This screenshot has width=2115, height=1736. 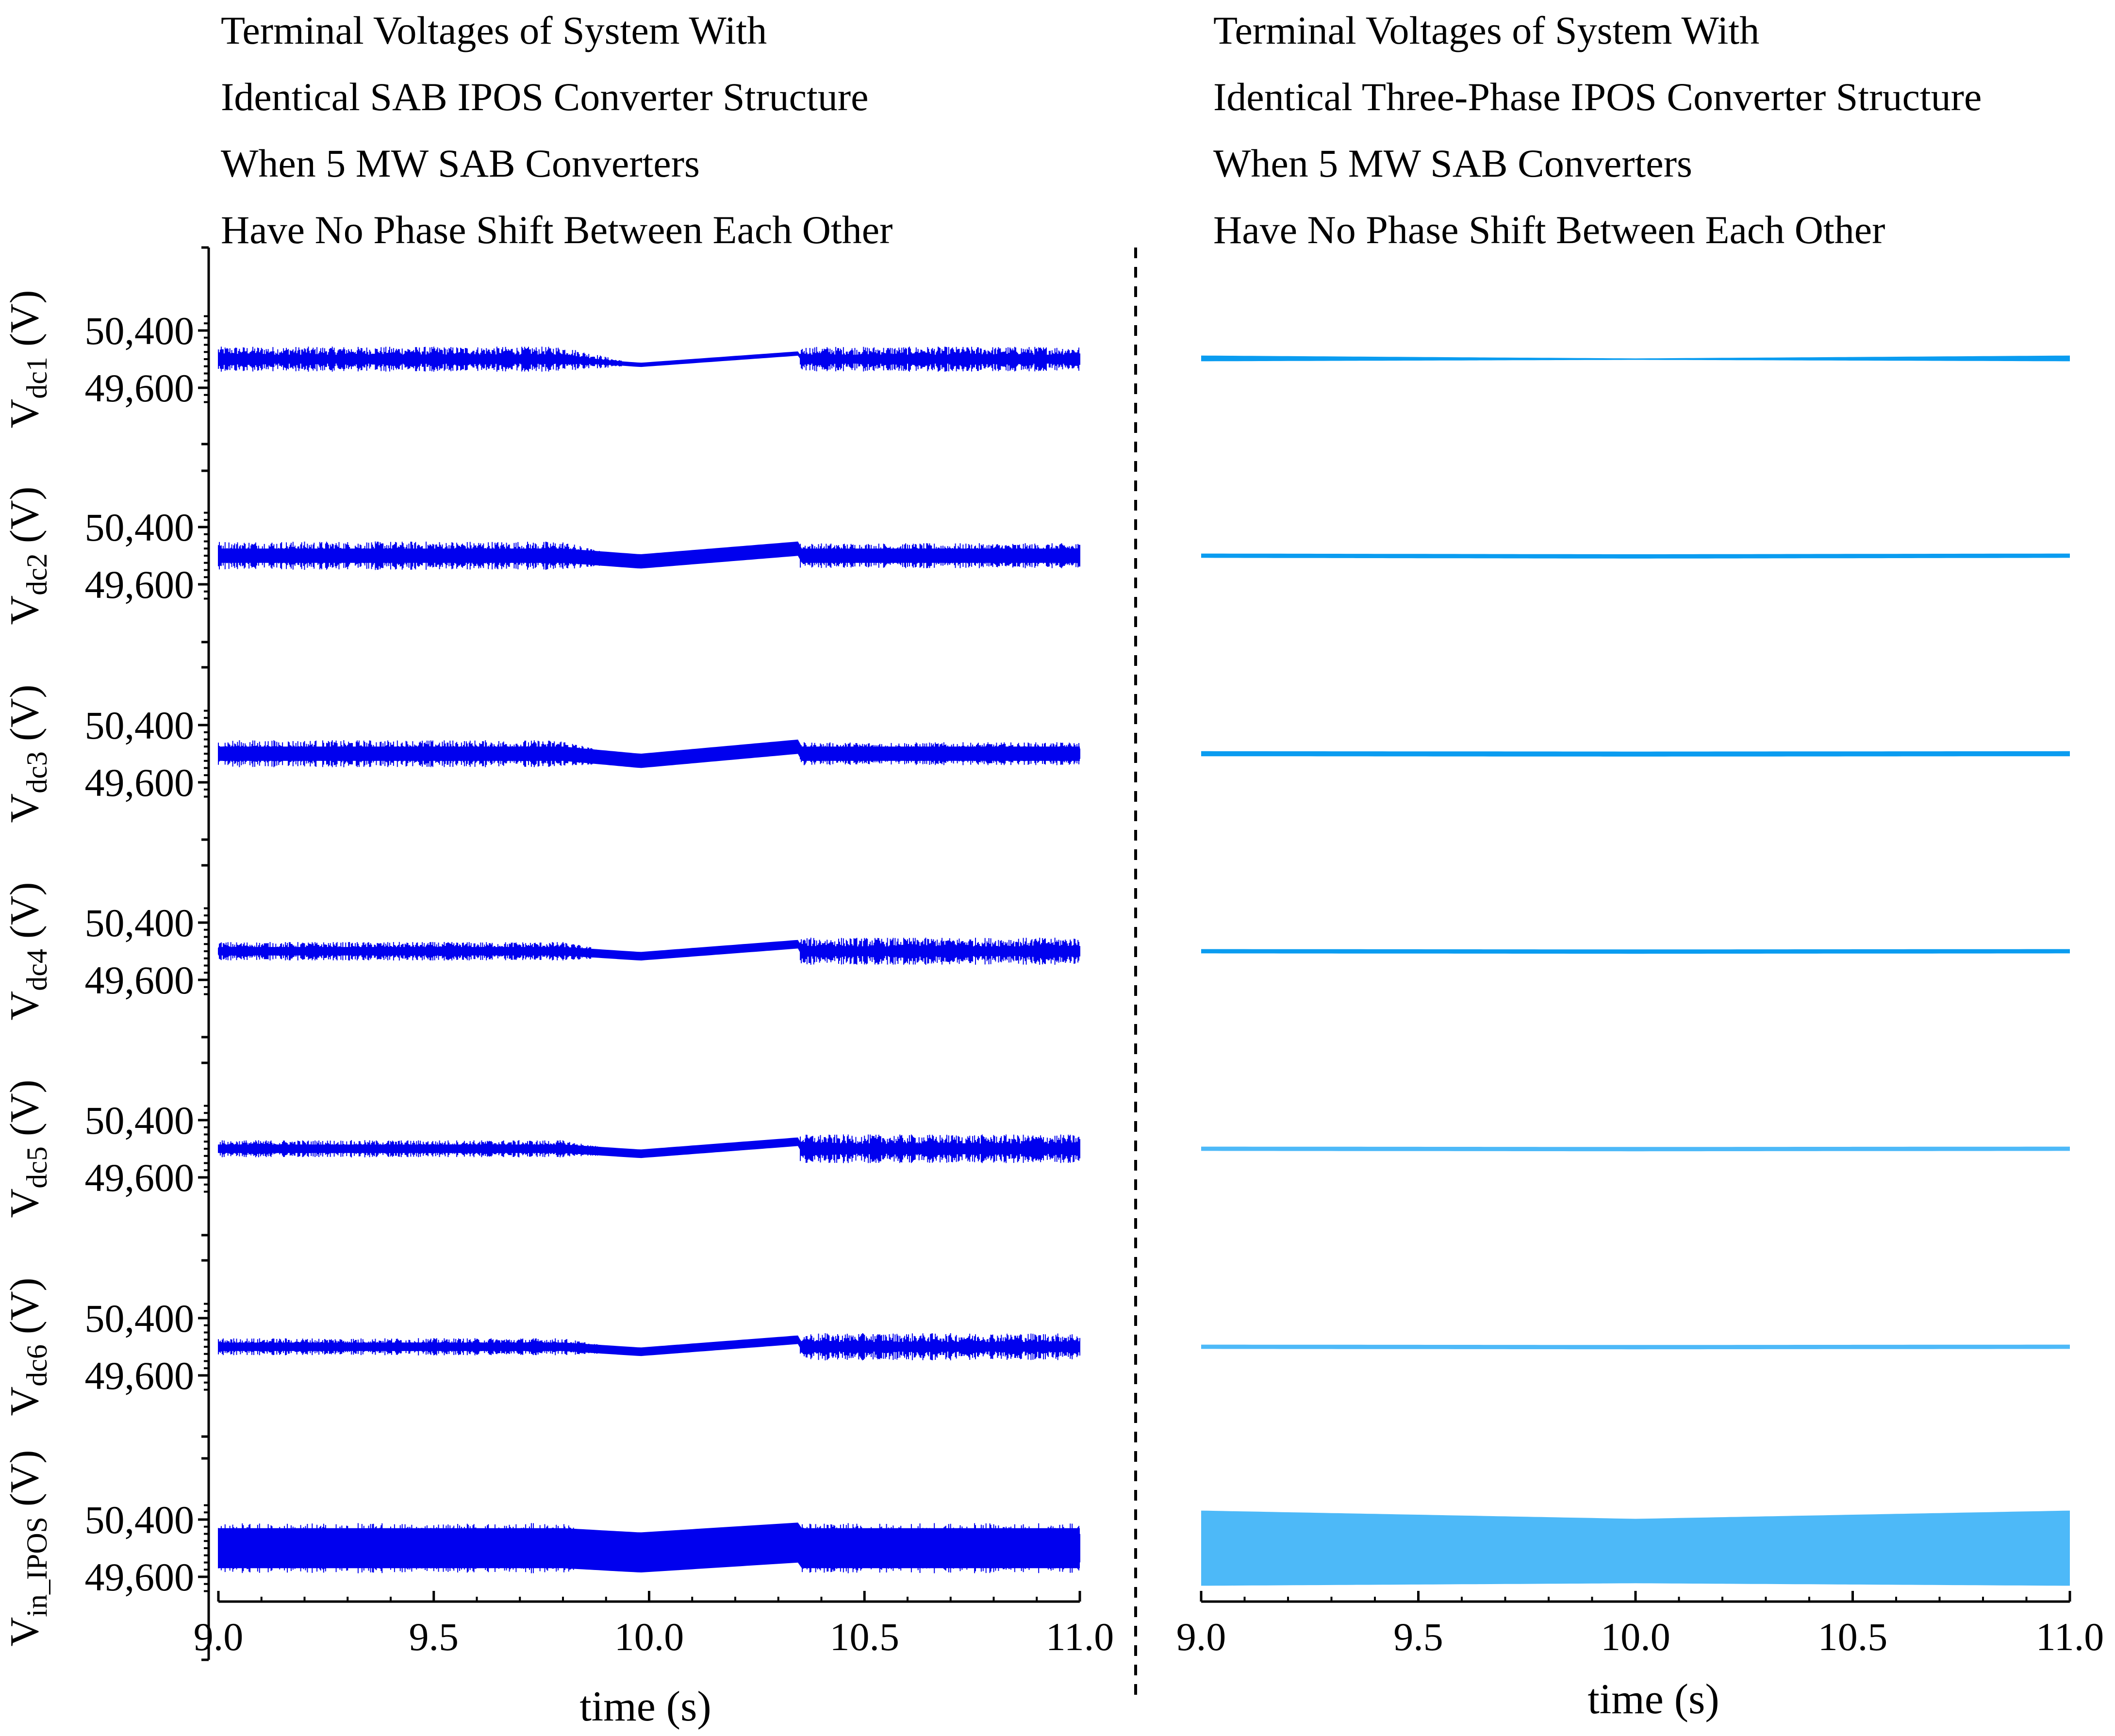 I want to click on left-series-V_dc6: 50,400 49,600 Vdc6 (V), so click(x=541, y=1347).